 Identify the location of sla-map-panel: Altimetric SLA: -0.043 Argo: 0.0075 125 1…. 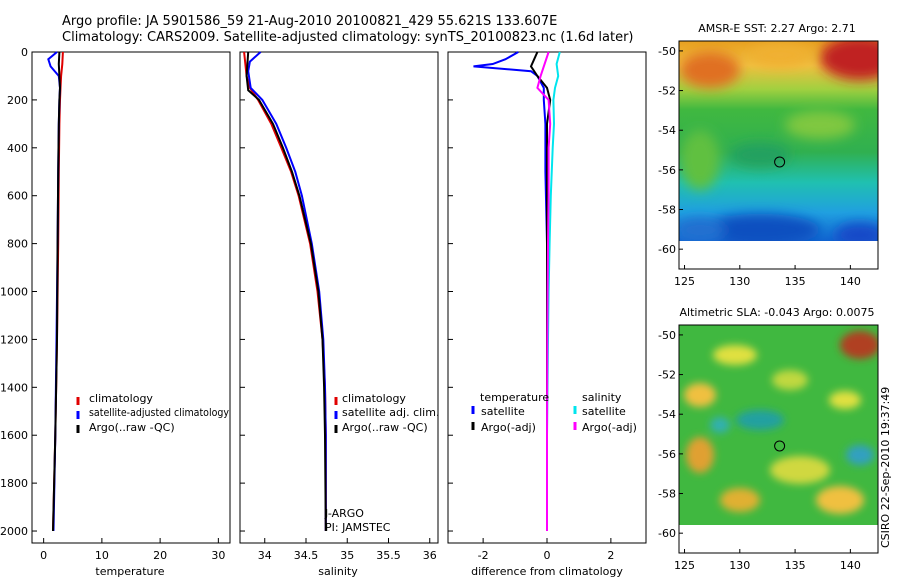
(768, 439).